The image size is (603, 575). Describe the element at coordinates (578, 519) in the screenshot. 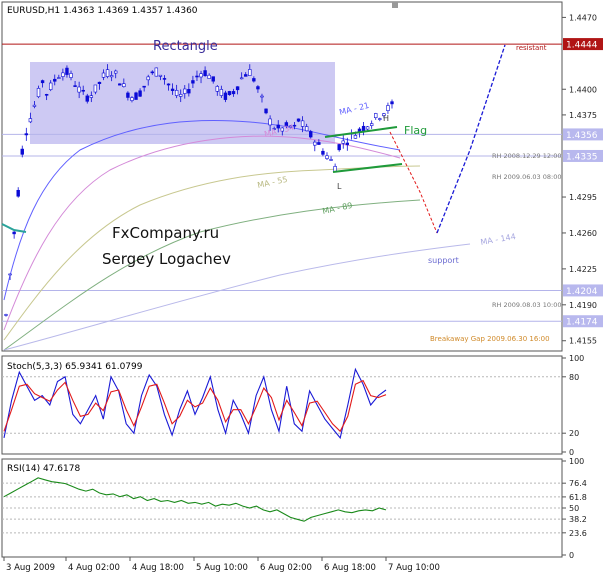

I see `rsi-y-tick-label: 38.2` at that location.